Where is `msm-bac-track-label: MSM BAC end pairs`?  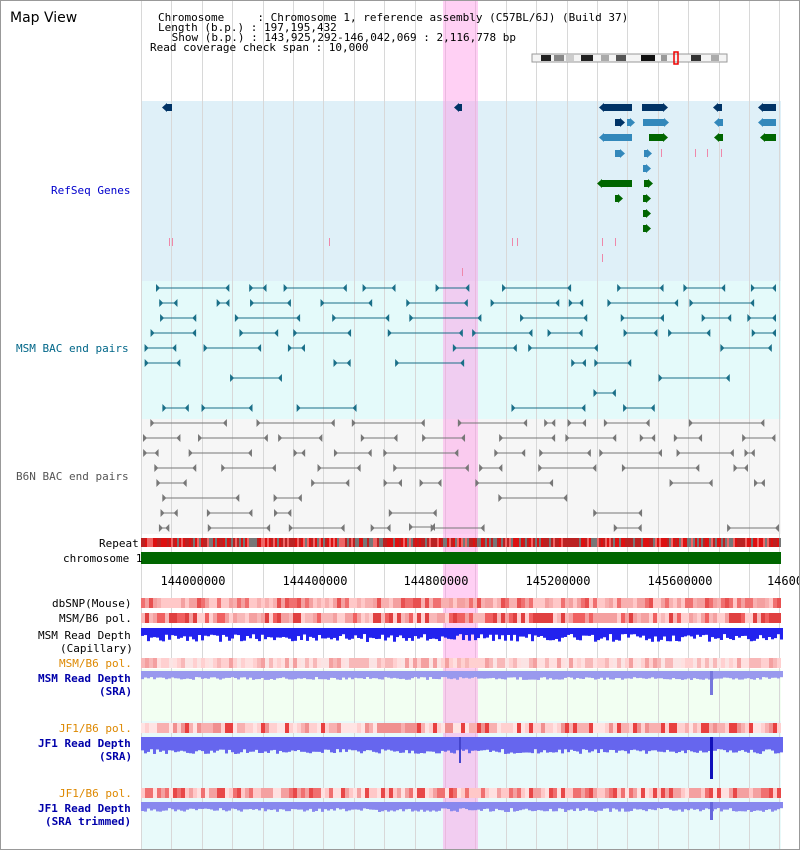 msm-bac-track-label: MSM BAC end pairs is located at coordinates (72, 348).